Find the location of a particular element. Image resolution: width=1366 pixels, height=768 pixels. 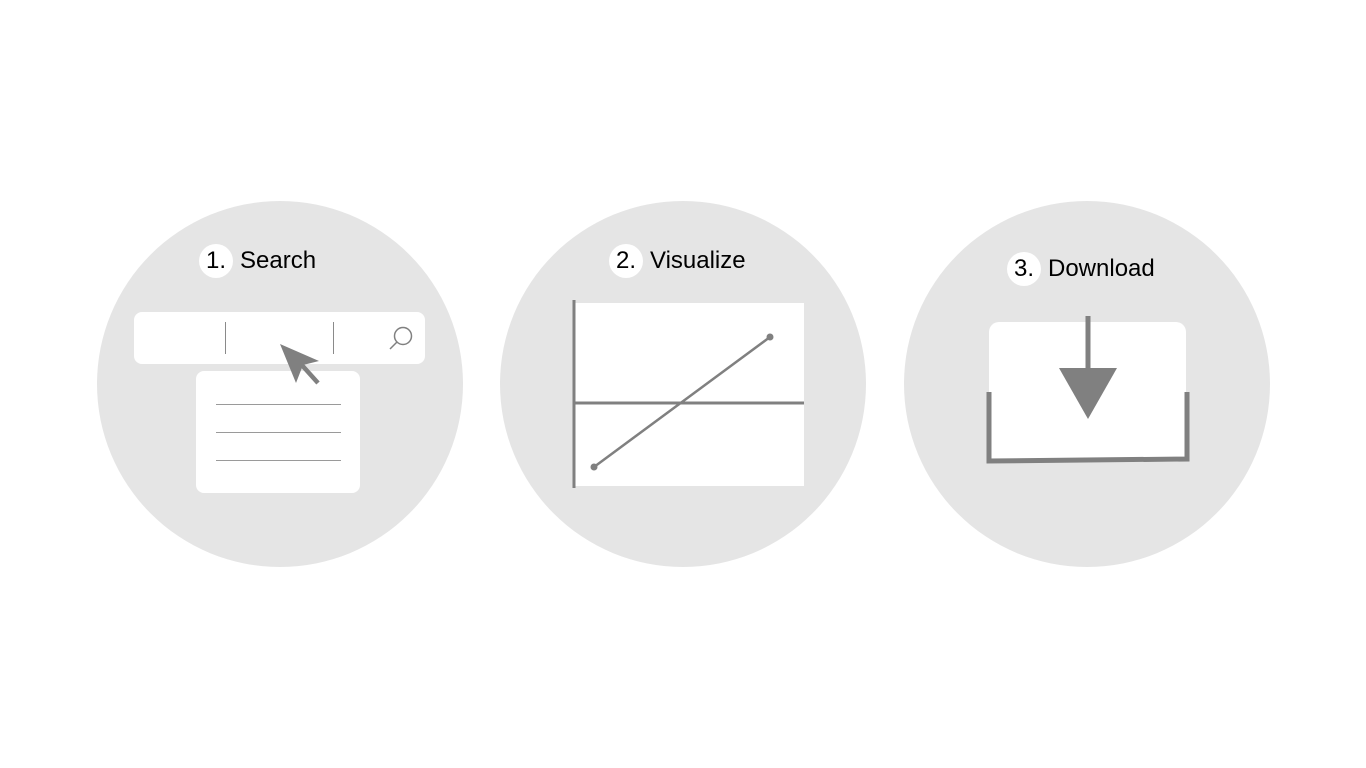

step-title: Search is located at coordinates (278, 260).